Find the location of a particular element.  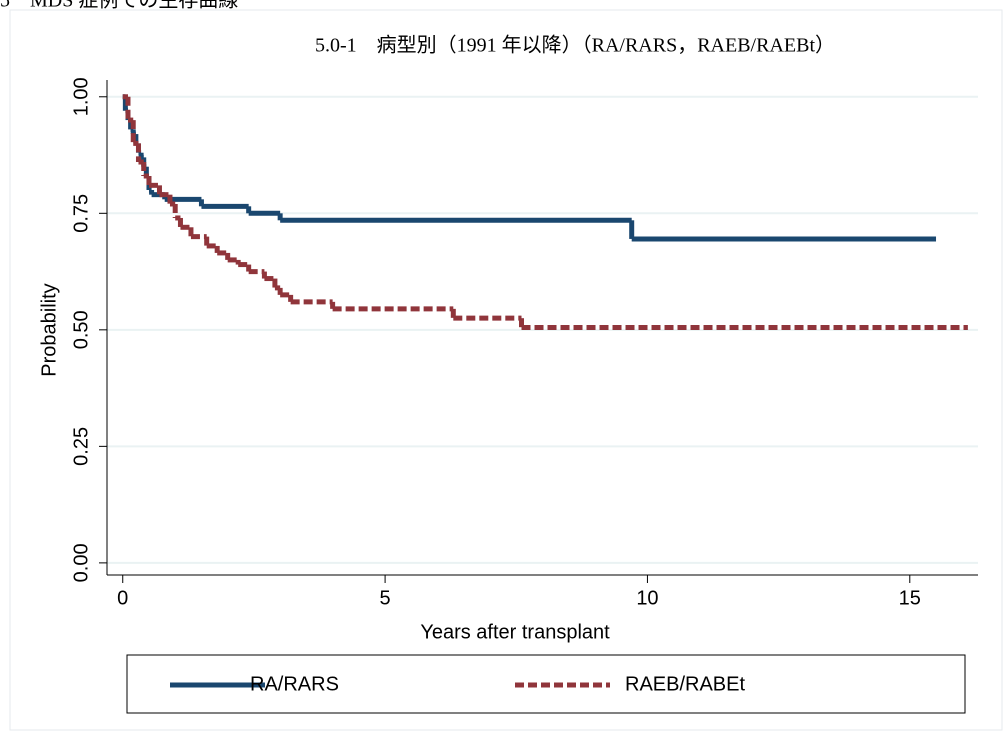

y-tick-label: 1.00 is located at coordinates (81, 96).